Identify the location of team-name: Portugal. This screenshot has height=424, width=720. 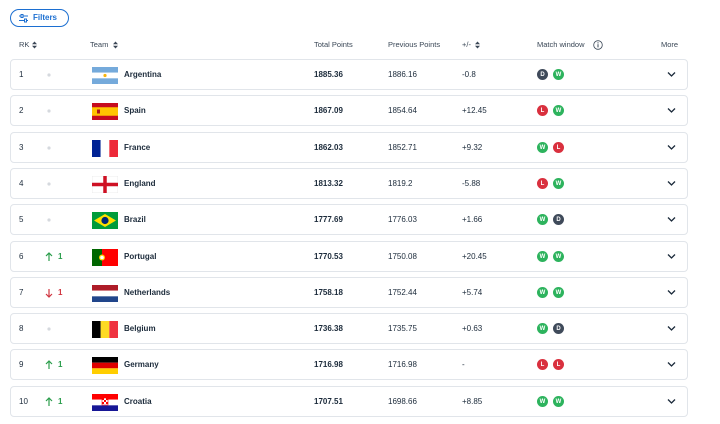
(140, 256).